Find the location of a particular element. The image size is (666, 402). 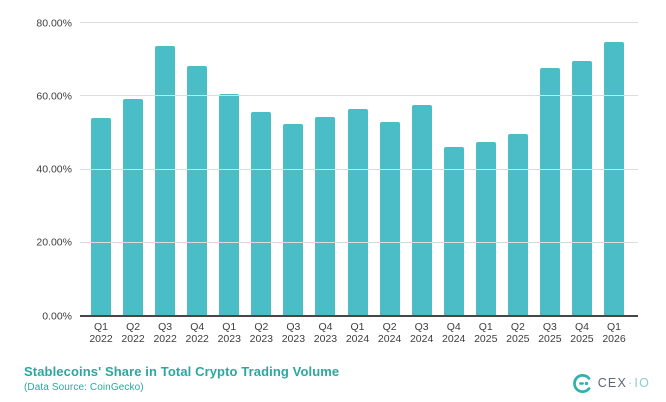

x-tick-label: Q1 2023 is located at coordinates (229, 333).